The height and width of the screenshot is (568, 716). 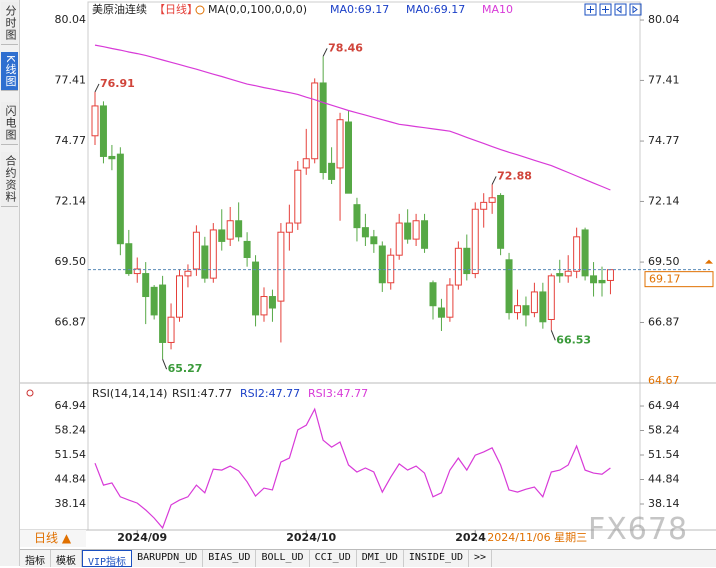 I want to click on header-text: MA(0,0,100,0,0,0), so click(x=257, y=9).